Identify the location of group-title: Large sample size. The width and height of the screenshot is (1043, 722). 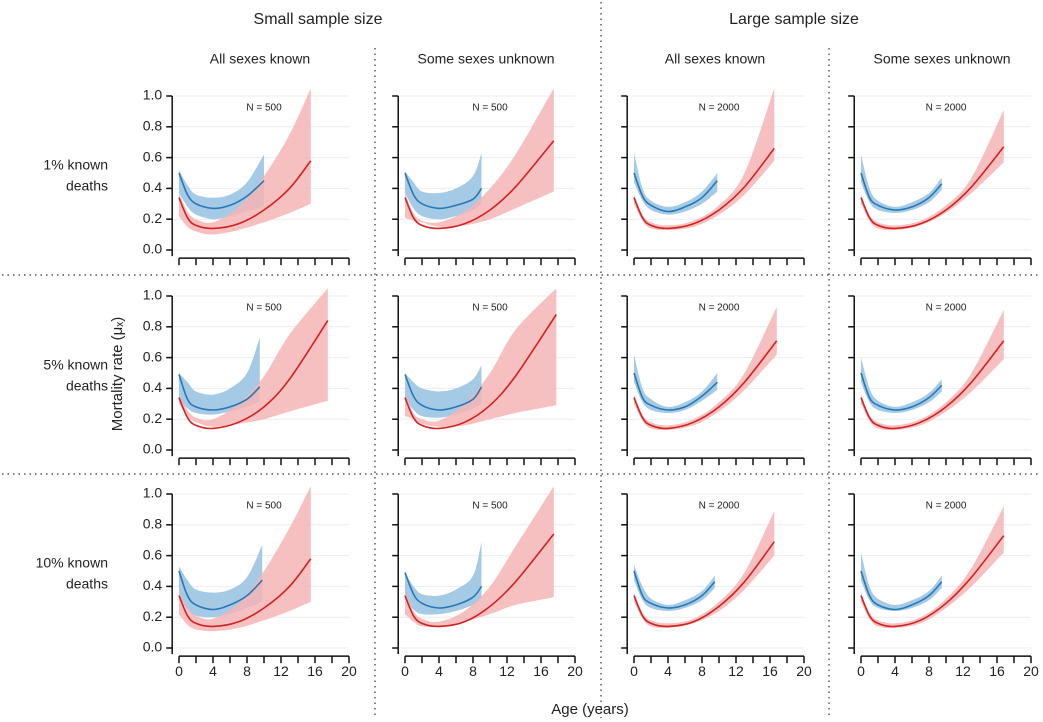
(794, 19).